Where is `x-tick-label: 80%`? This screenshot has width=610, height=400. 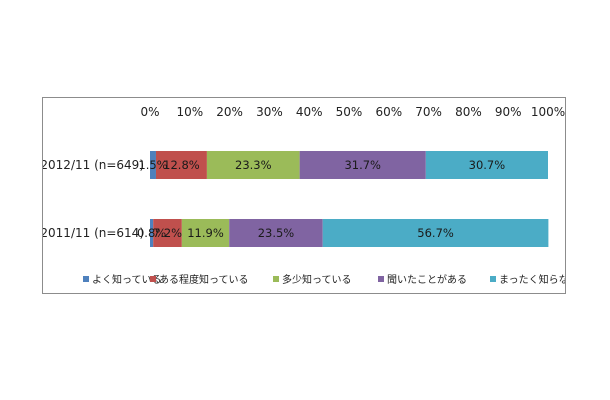 x-tick-label: 80% is located at coordinates (468, 112).